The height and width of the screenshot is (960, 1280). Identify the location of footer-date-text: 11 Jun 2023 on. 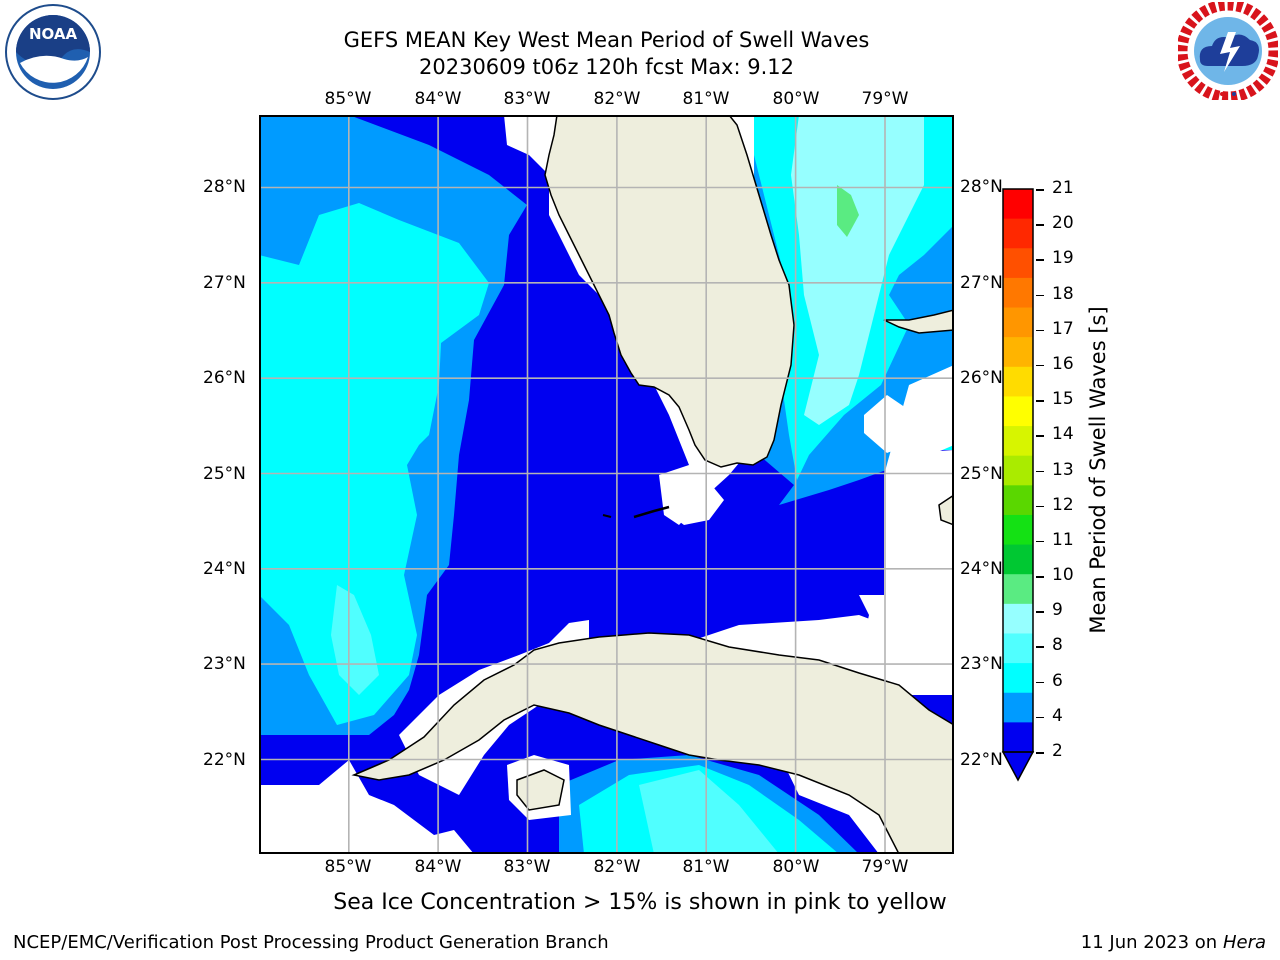
(1149, 942).